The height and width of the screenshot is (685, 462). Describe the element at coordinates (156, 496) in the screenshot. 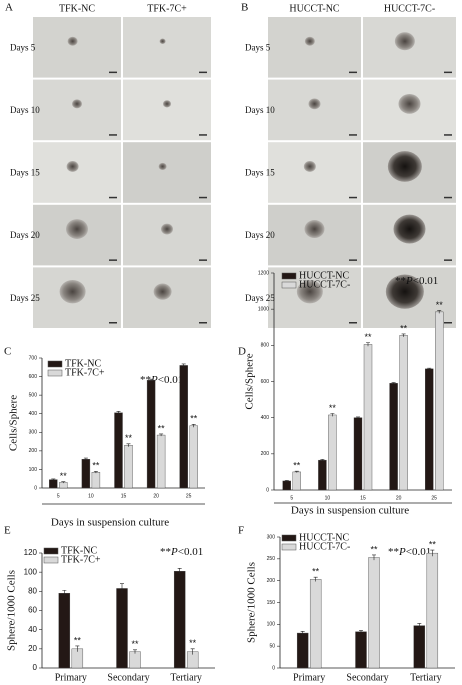

I see `x-tick-label: 20` at that location.